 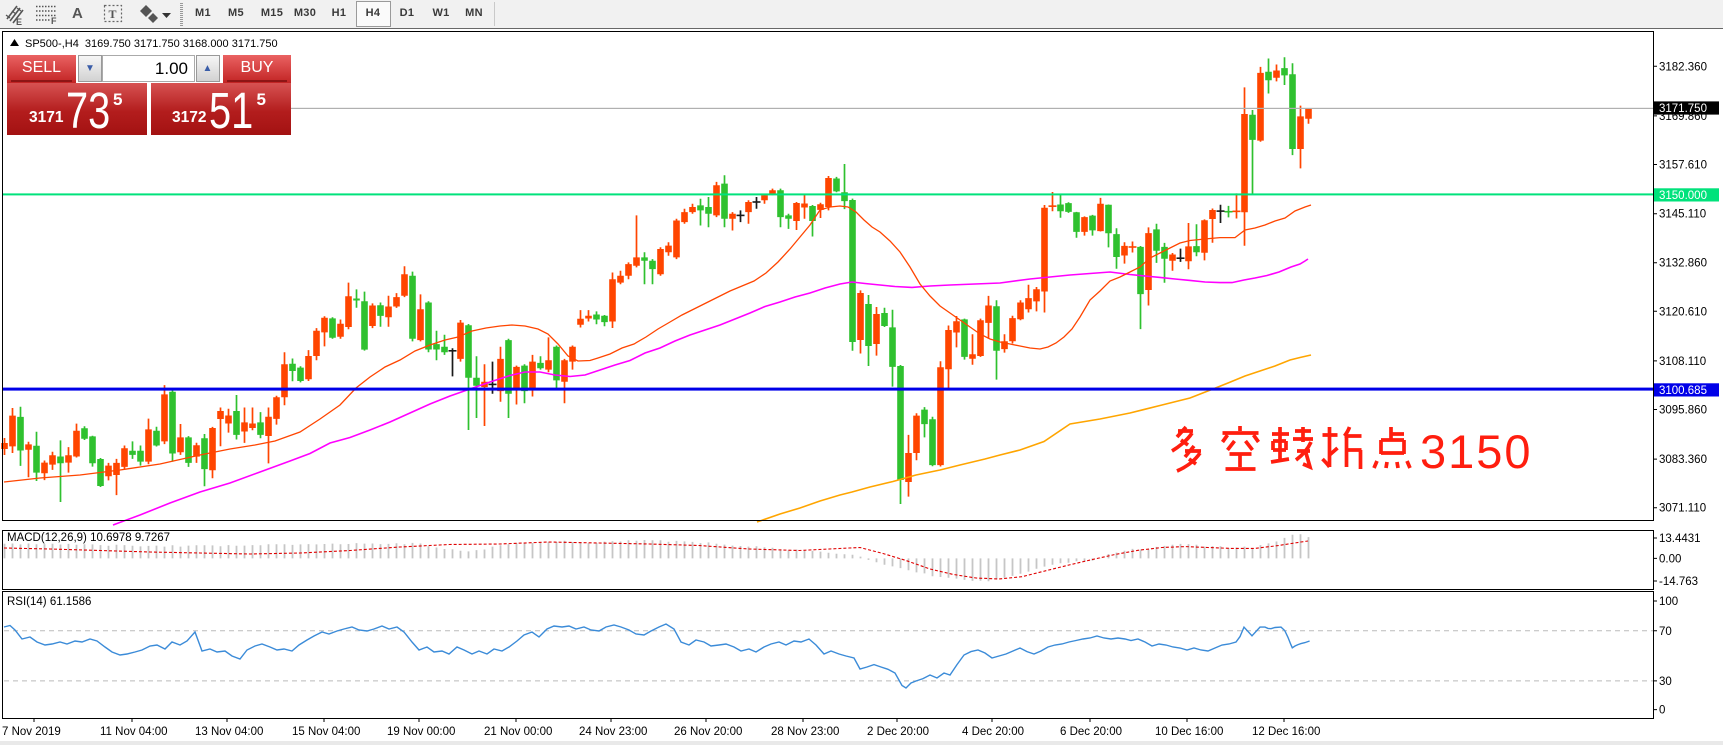 I want to click on svg-text: 3132.860, so click(x=1683, y=264).